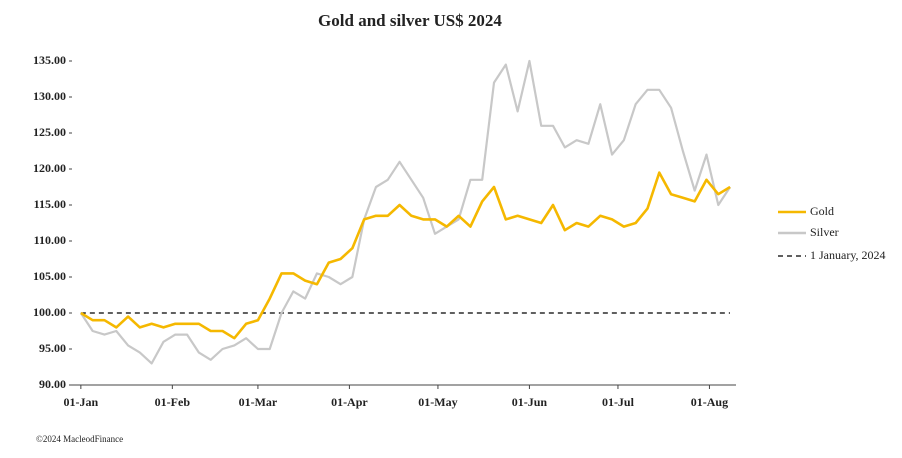  Describe the element at coordinates (258, 402) in the screenshot. I see `x-tick-label: 01-Mar` at that location.